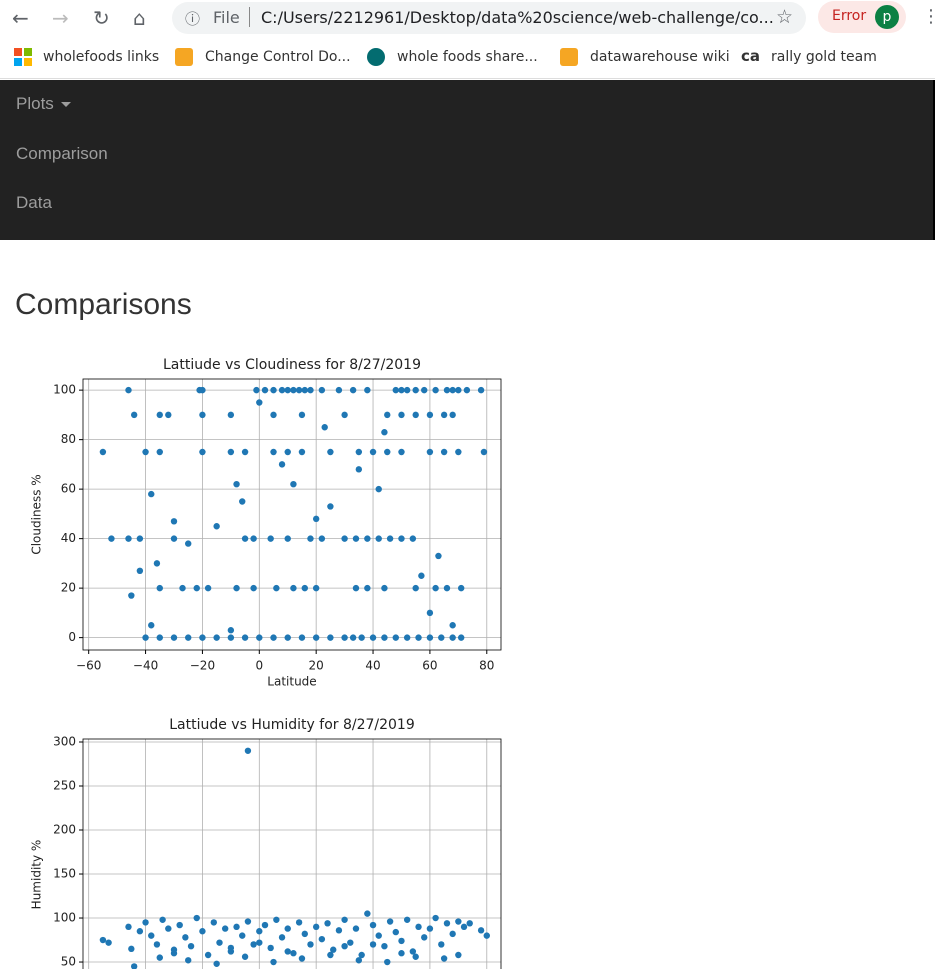 The height and width of the screenshot is (969, 935). I want to click on plot-area, so click(292, 514).